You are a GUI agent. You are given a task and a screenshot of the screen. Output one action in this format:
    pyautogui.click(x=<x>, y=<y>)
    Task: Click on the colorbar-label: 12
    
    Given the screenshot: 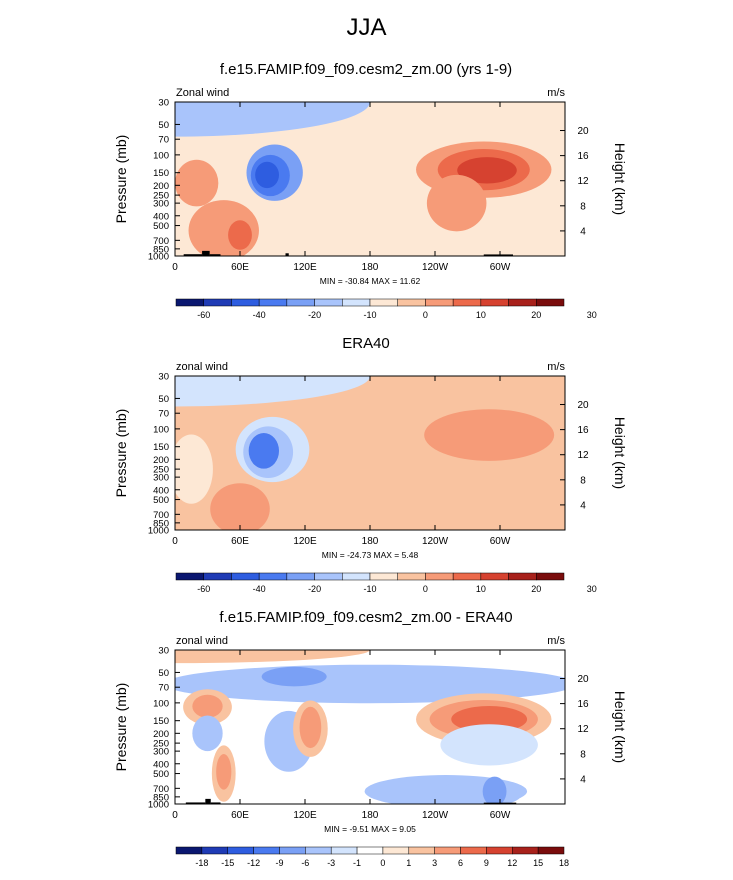 What is the action you would take?
    pyautogui.click(x=512, y=863)
    